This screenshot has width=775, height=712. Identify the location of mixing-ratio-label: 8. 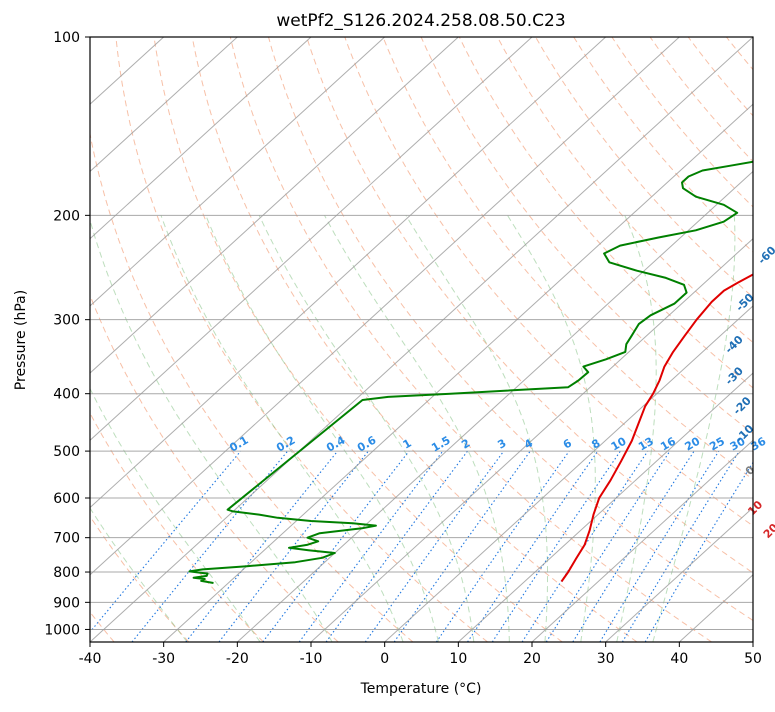
(595, 444).